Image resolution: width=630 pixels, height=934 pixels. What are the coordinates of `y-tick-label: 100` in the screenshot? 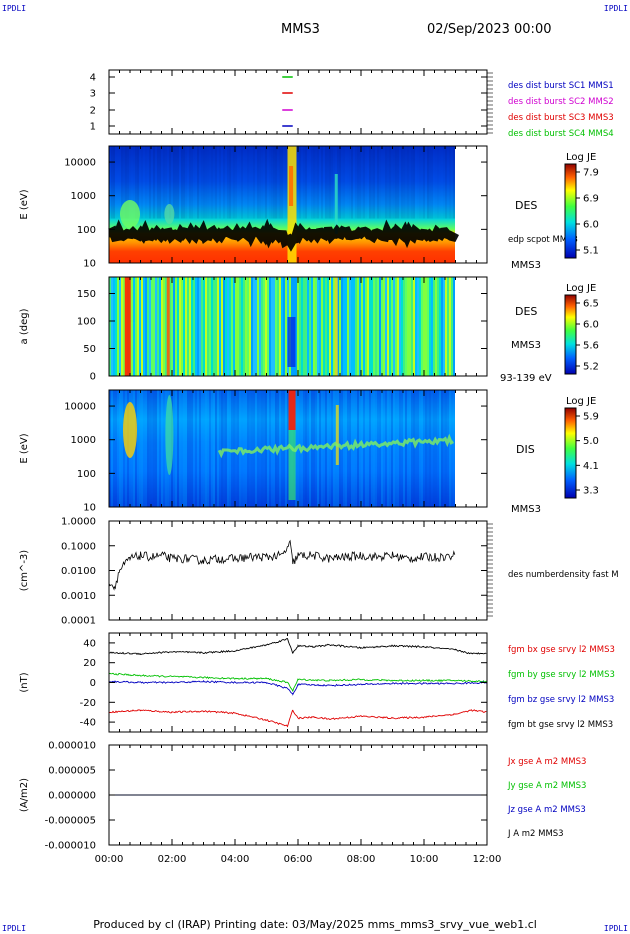 It's located at (86, 322).